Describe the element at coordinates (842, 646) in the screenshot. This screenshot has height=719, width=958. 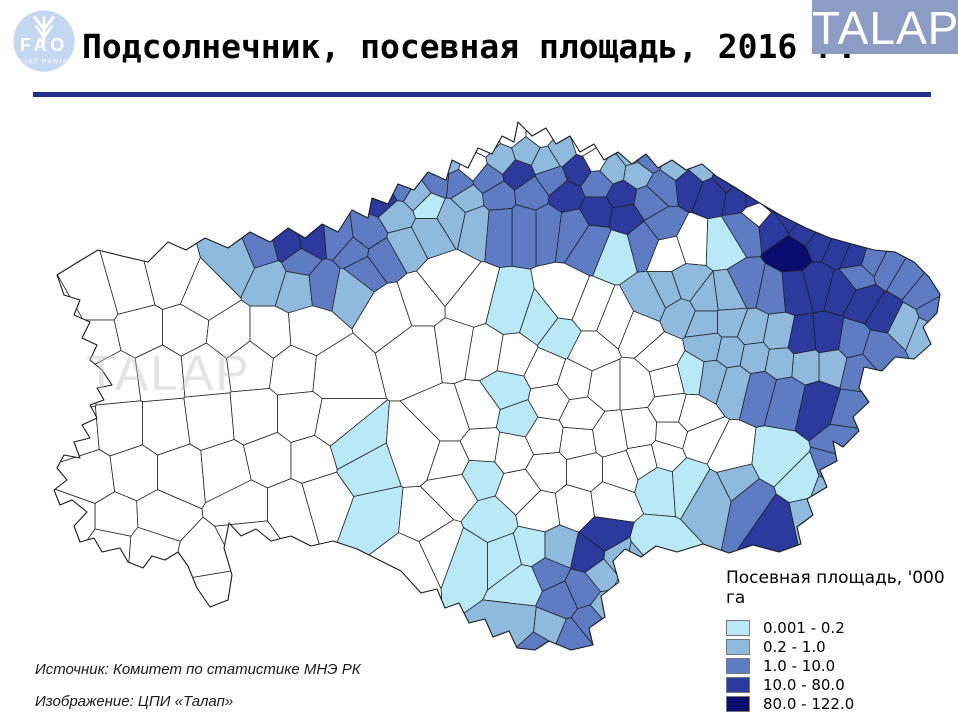
I see `legend-item: 0.2 - 1.0` at that location.